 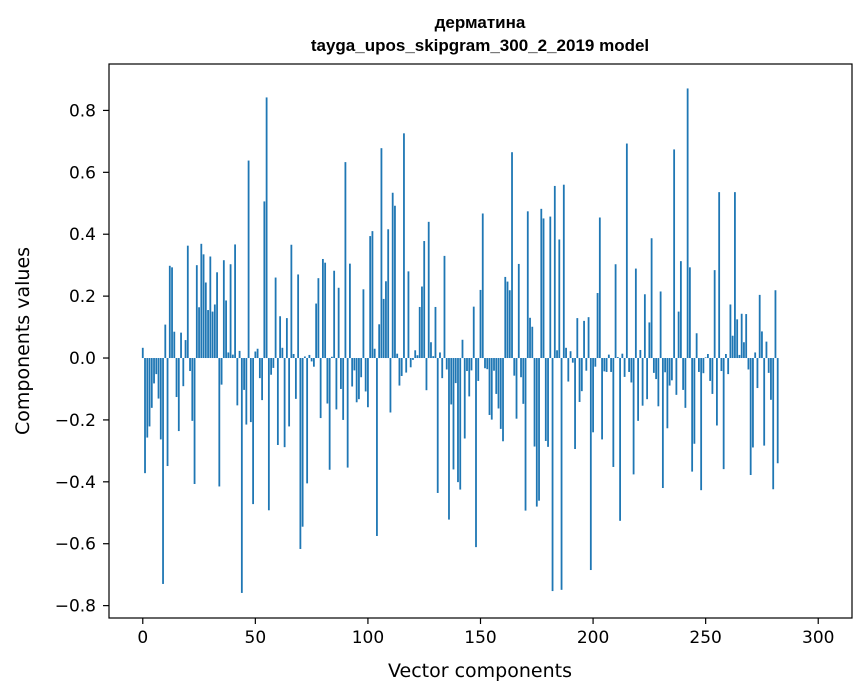 I want to click on y-tick-label: 0.4, so click(x=82, y=235).